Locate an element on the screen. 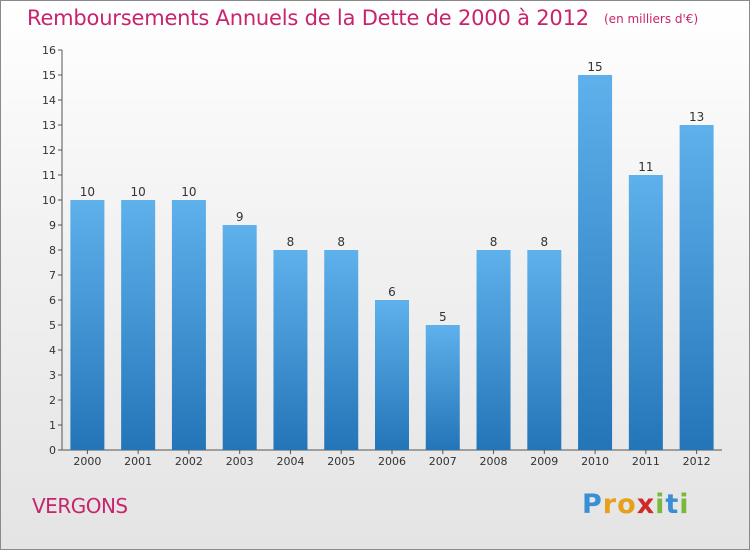 This screenshot has height=550, width=750. y-tick-label: 3 is located at coordinates (52, 375).